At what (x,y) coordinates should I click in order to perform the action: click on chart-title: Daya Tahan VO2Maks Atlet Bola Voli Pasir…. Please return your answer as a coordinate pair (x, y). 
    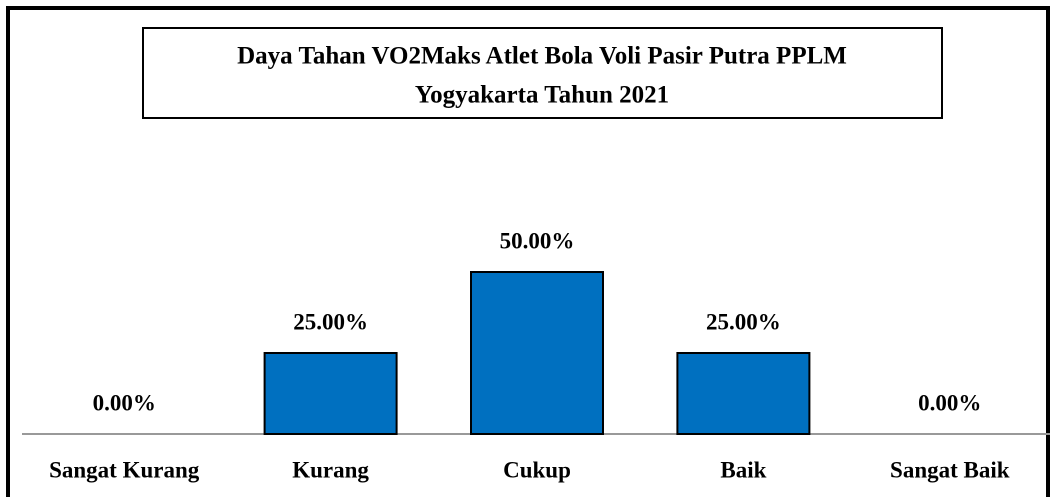
    Looking at the image, I should click on (542, 56).